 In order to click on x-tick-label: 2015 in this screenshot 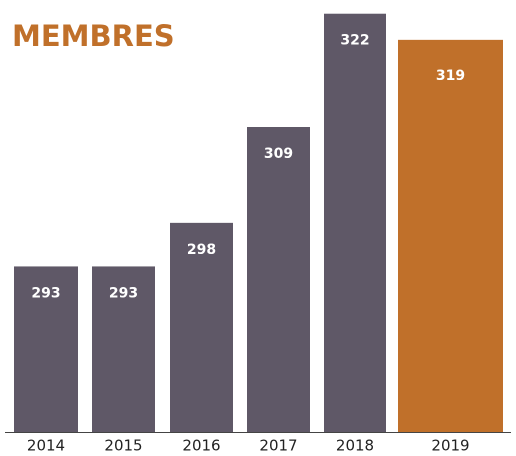, I will do `click(123, 446)`.